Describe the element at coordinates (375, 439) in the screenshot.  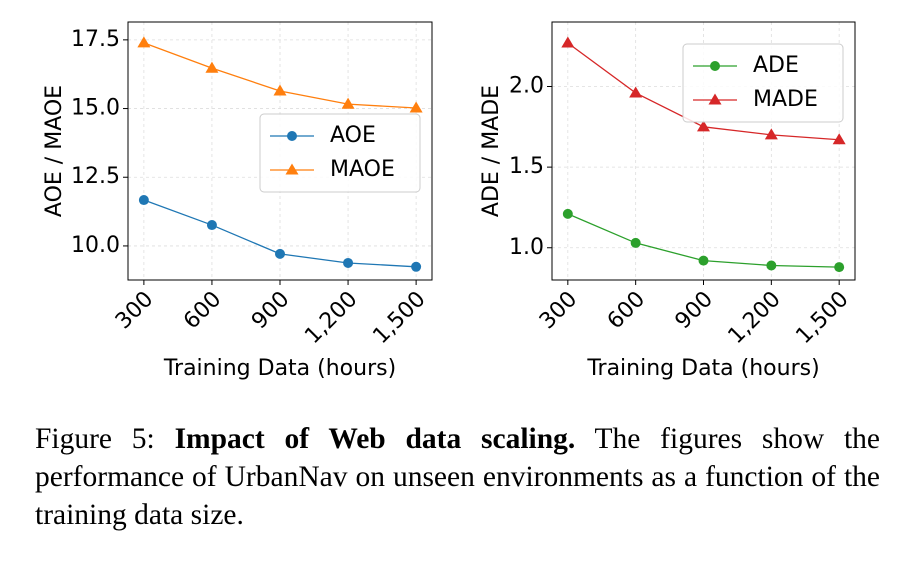
I see `caption-title: Impact of Web data scaling.` at that location.